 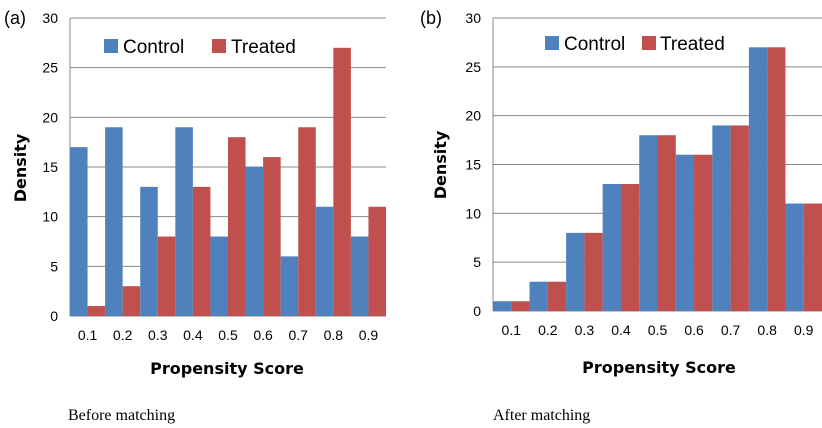 I want to click on panel-label: (a), so click(x=15, y=18).